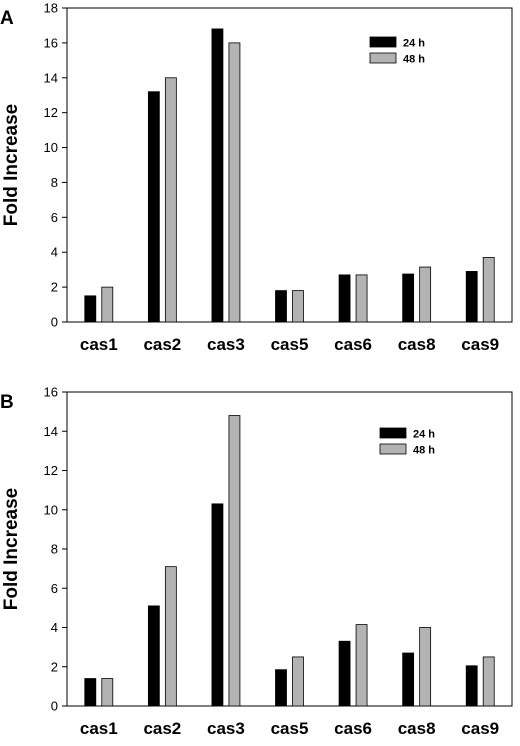  What do you see at coordinates (7, 402) in the screenshot?
I see `panel-label: B` at bounding box center [7, 402].